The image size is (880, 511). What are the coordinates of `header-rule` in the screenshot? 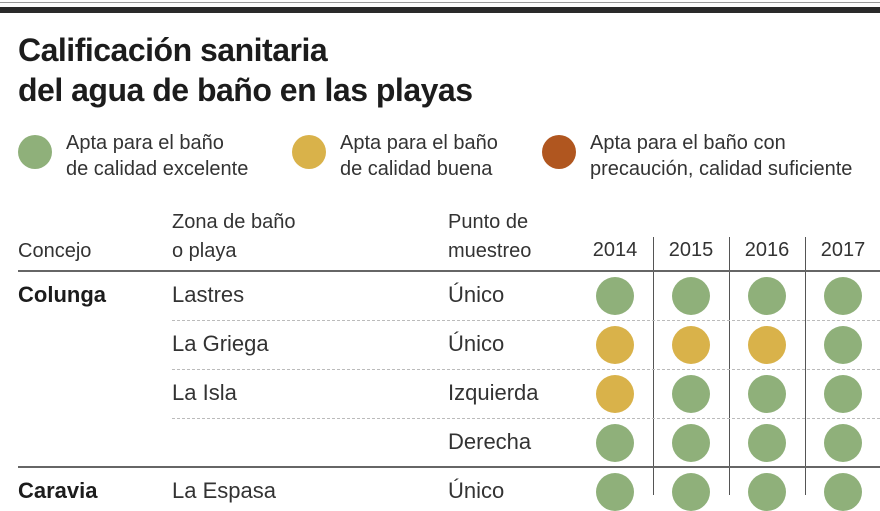 It's located at (449, 271).